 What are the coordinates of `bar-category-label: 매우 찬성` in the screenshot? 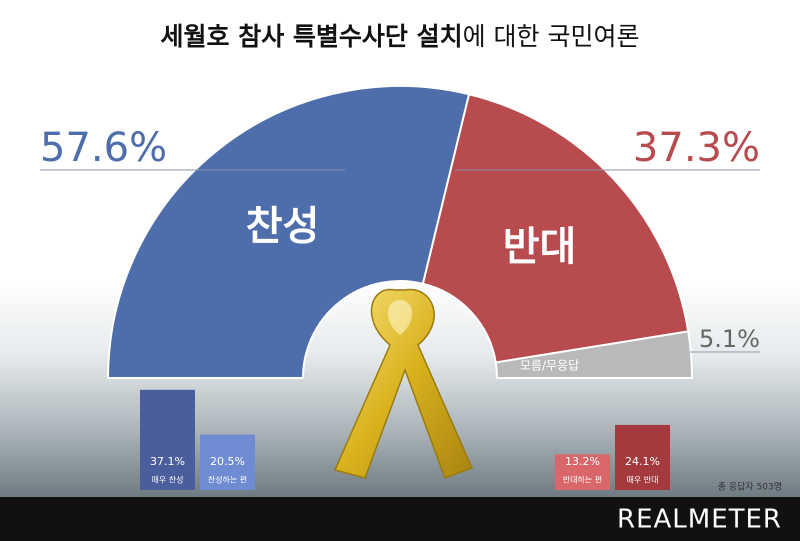 It's located at (168, 480).